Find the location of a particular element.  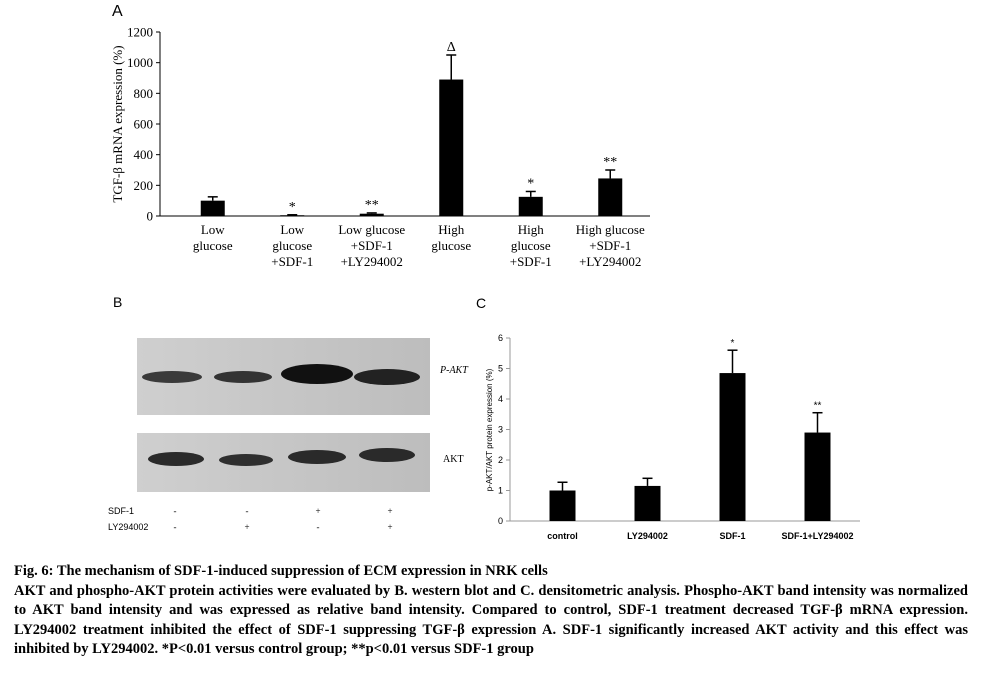

y-tick-label: 4 is located at coordinates (500, 399).